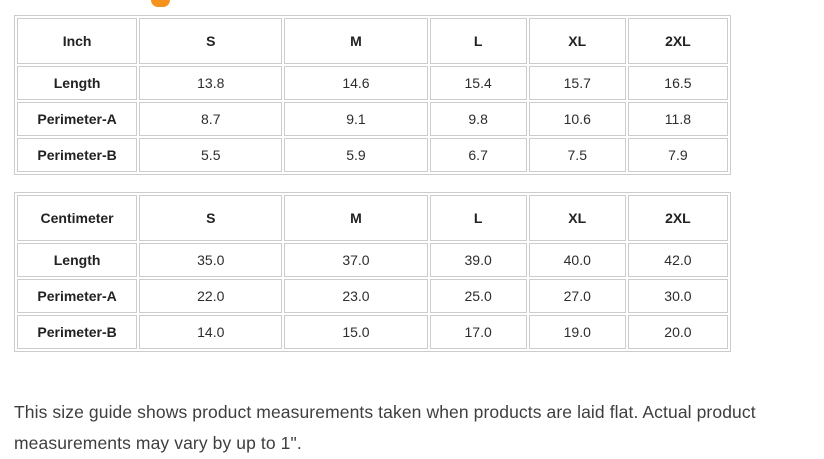  Describe the element at coordinates (478, 155) in the screenshot. I see `cell-perimeter-b-l: 6.7` at that location.